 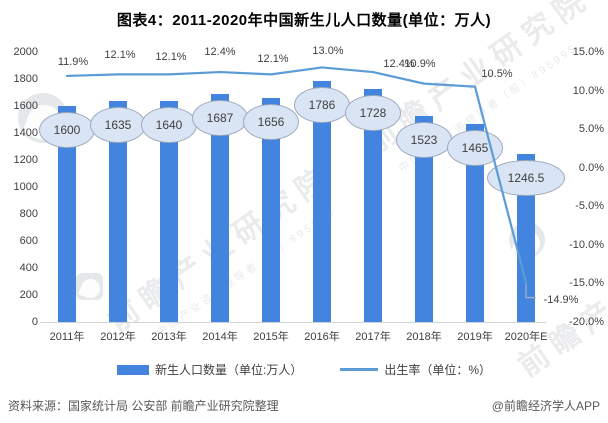 I want to click on x-axis-label: 2019年, so click(x=475, y=337).